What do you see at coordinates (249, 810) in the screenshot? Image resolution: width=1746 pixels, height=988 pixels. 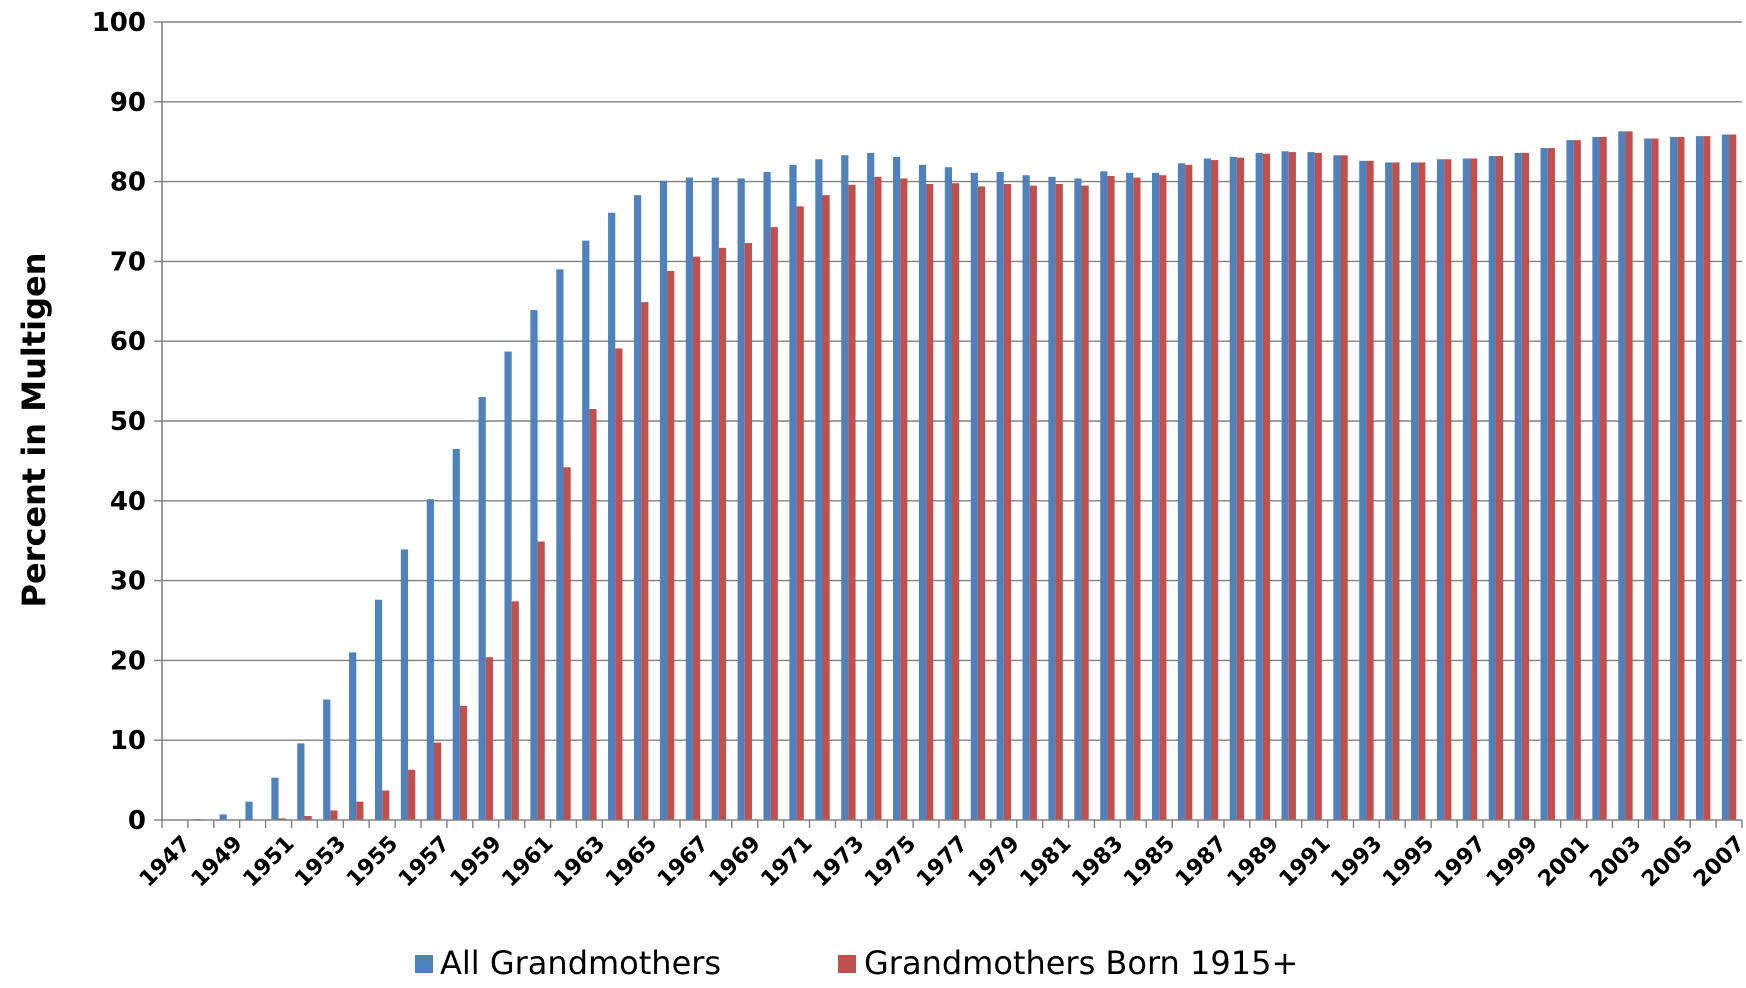 I see `bar-all-grandmothers-1950` at bounding box center [249, 810].